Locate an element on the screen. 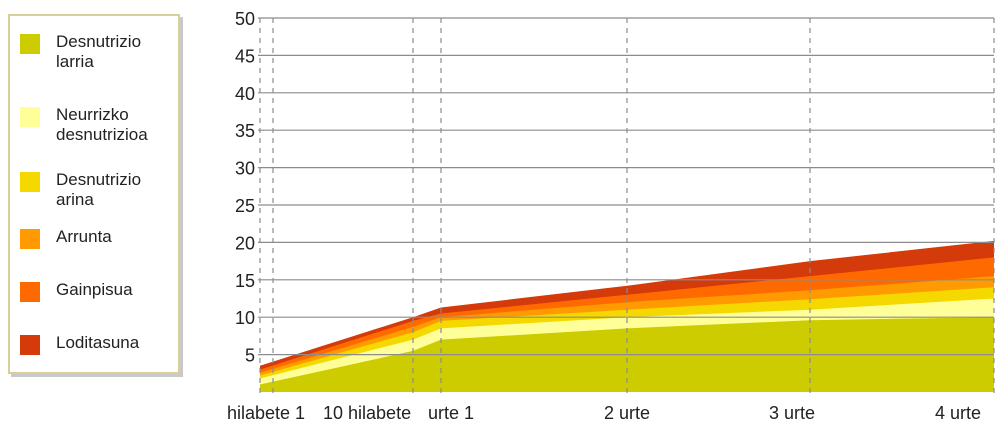 The height and width of the screenshot is (426, 1000). y-tick-label: 30 is located at coordinates (245, 169).